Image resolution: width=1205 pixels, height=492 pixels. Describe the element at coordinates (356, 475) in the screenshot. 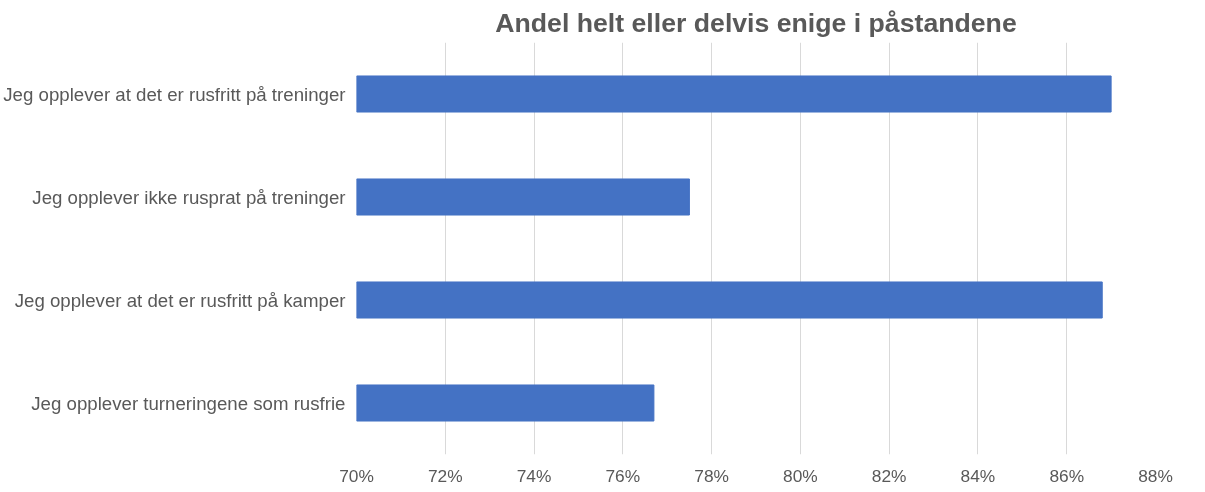

I see `x-tick-label: 70%` at that location.